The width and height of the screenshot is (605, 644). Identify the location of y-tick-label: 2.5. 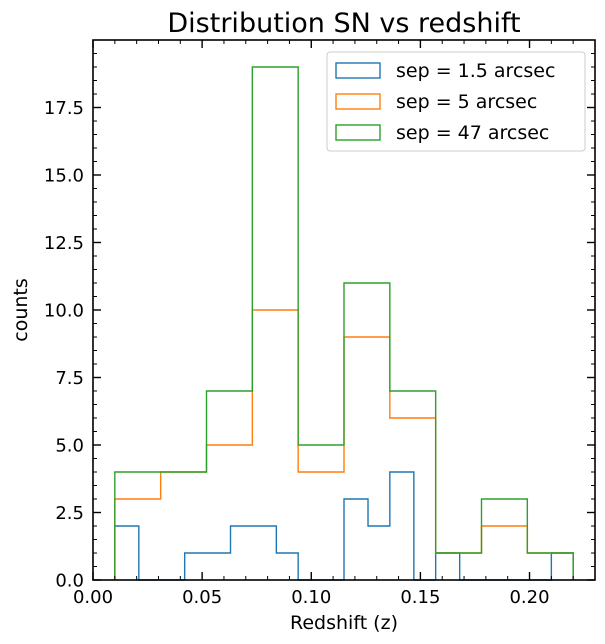
(69, 513).